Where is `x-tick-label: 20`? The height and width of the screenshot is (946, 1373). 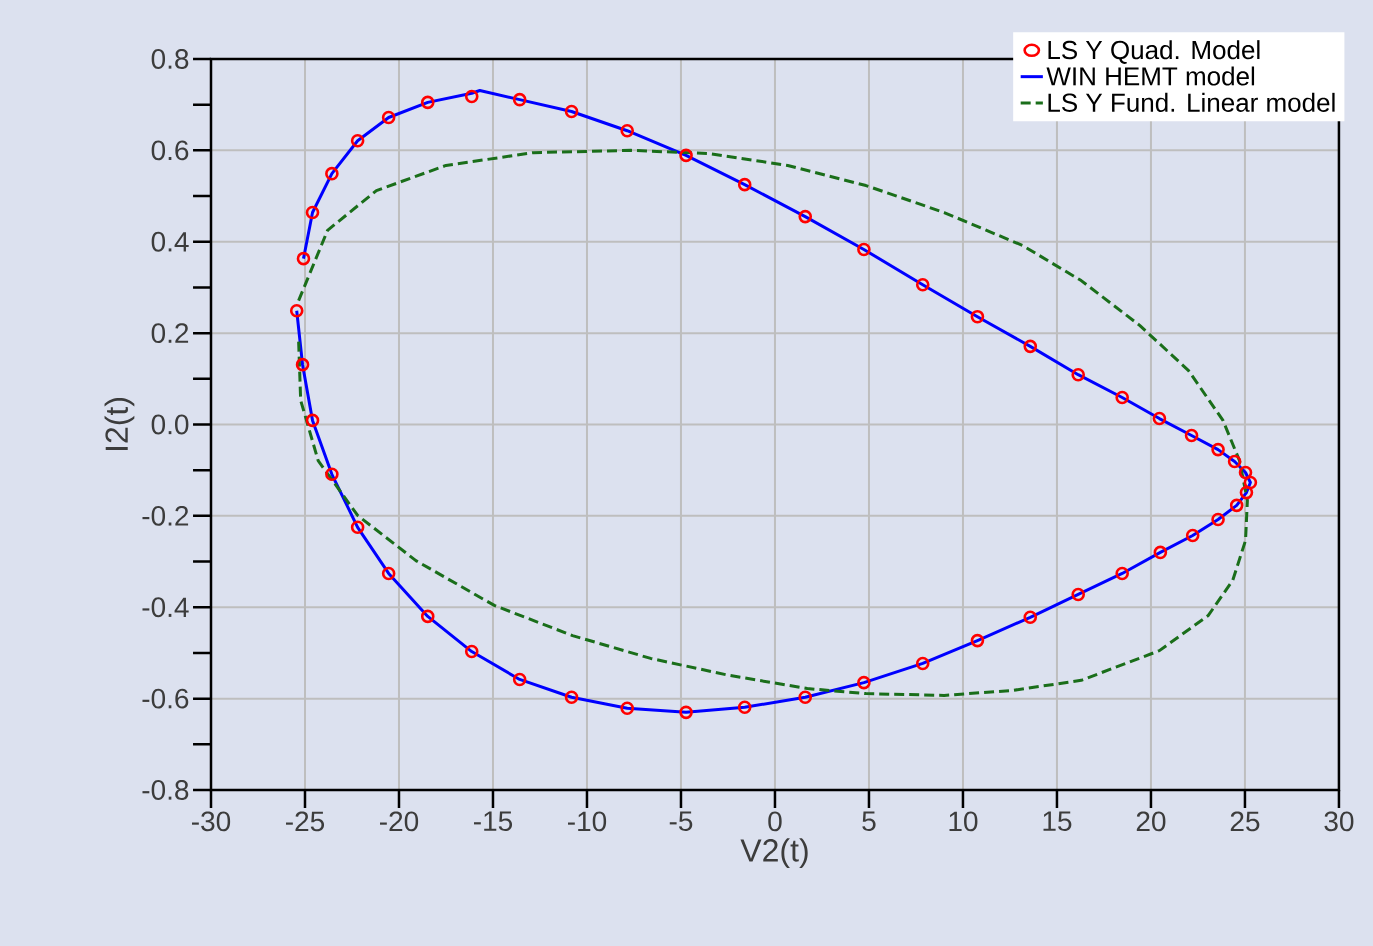
x-tick-label: 20 is located at coordinates (1151, 821).